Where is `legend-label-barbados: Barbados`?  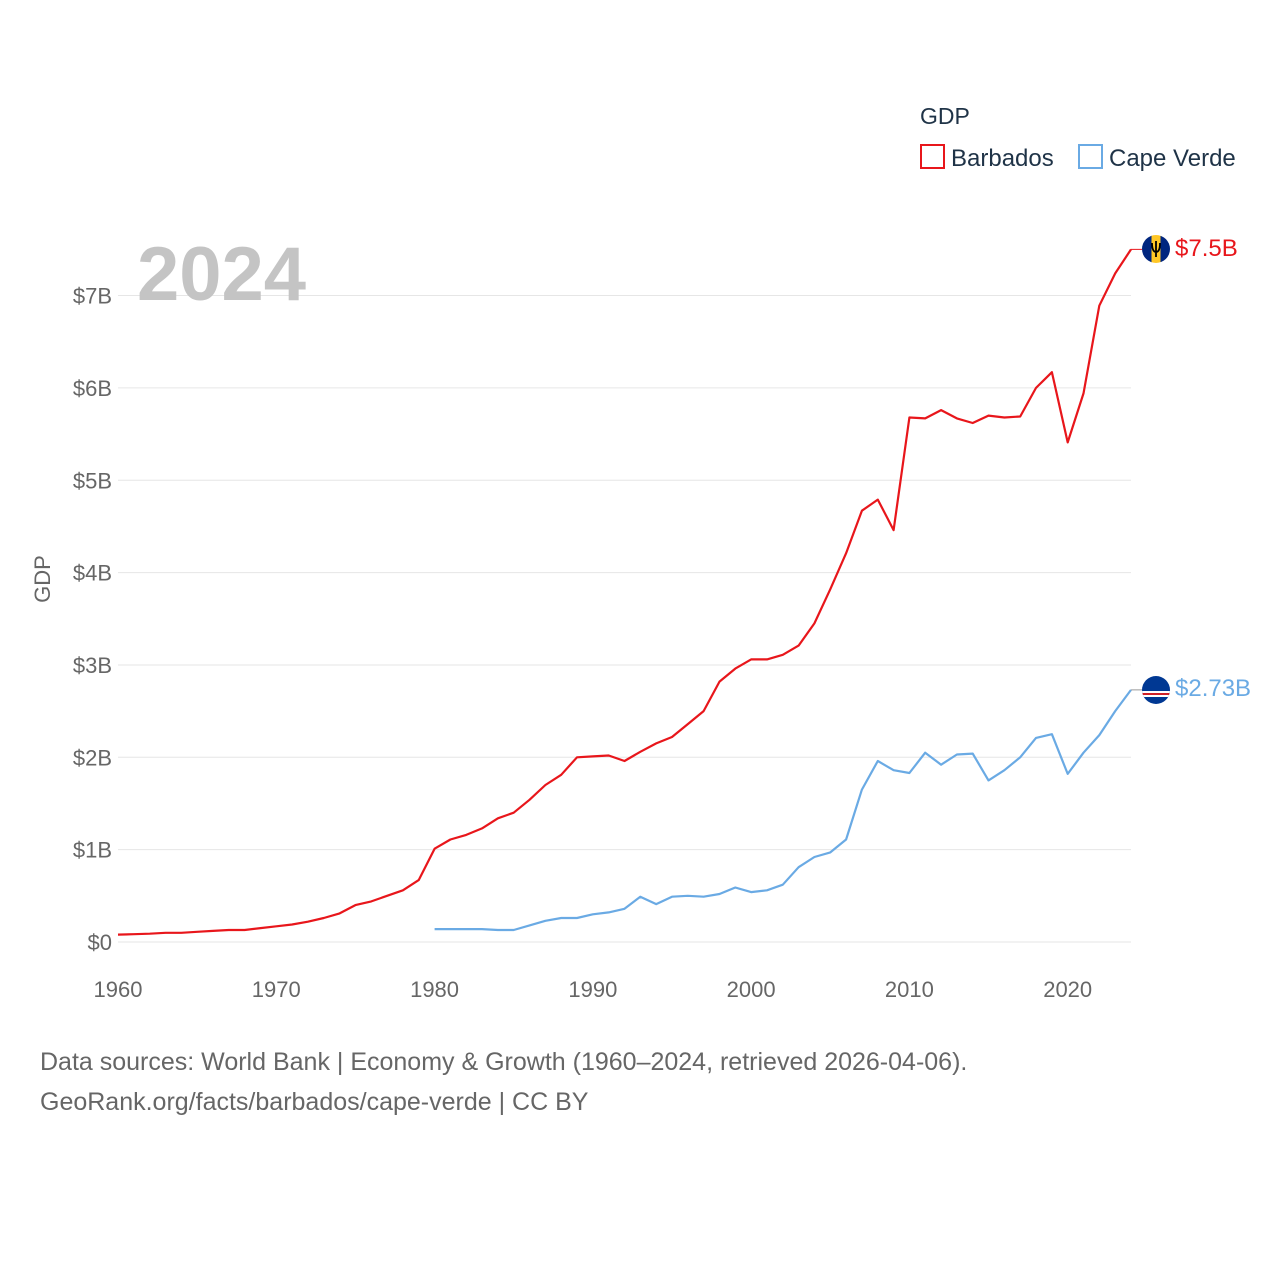
legend-label-barbados: Barbados is located at coordinates (1002, 158).